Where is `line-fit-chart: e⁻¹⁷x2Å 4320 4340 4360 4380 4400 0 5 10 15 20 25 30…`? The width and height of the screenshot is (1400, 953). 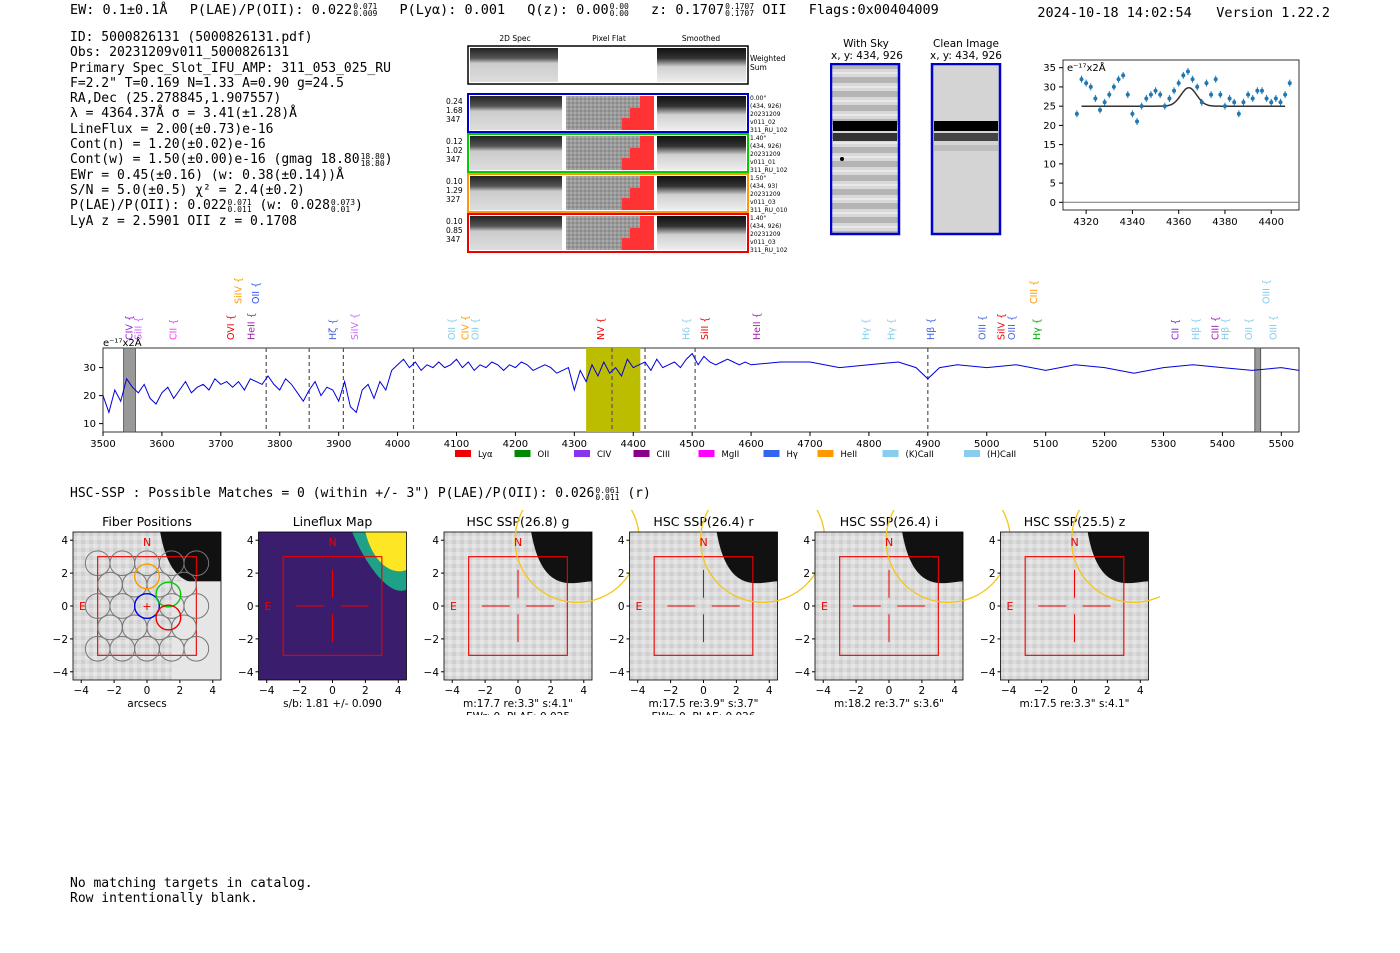 line-fit-chart: e⁻¹⁷x2Å 4320 4340 4360 4380 4400 0 5 10 15 20 25 30… is located at coordinates (1171, 143).